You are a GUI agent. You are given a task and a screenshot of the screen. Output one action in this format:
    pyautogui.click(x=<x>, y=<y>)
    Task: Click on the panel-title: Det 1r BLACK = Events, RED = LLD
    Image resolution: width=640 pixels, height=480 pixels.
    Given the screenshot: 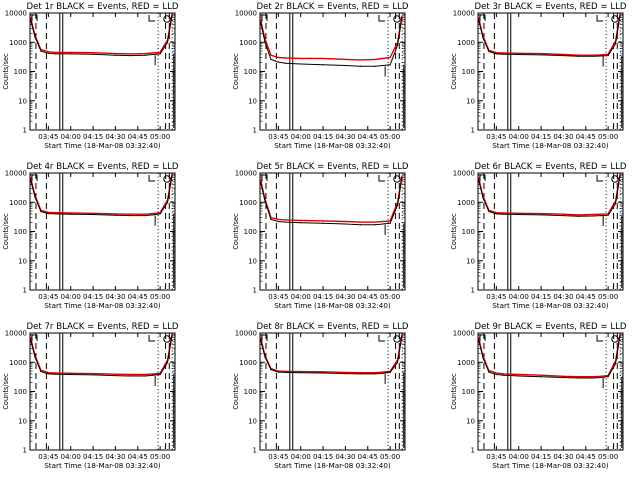 What is the action you would take?
    pyautogui.click(x=102, y=7)
    